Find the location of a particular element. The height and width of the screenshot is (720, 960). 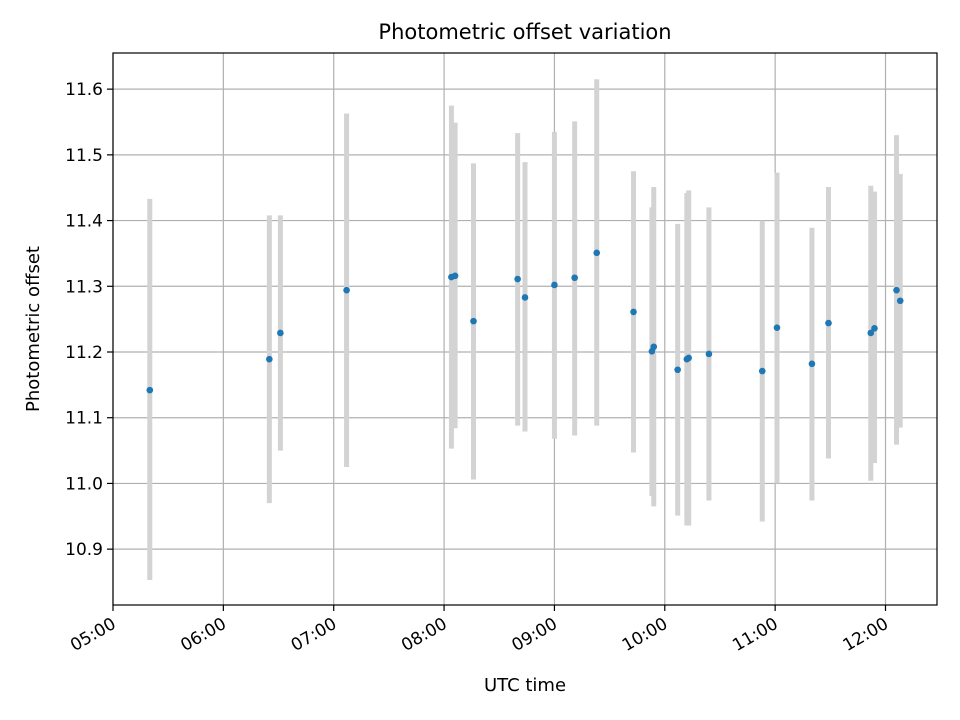

y-axis-ticks: 10.9 11.0 11.1 11.2 11.3 11.4 11.5 11.6 is located at coordinates (89, 320).